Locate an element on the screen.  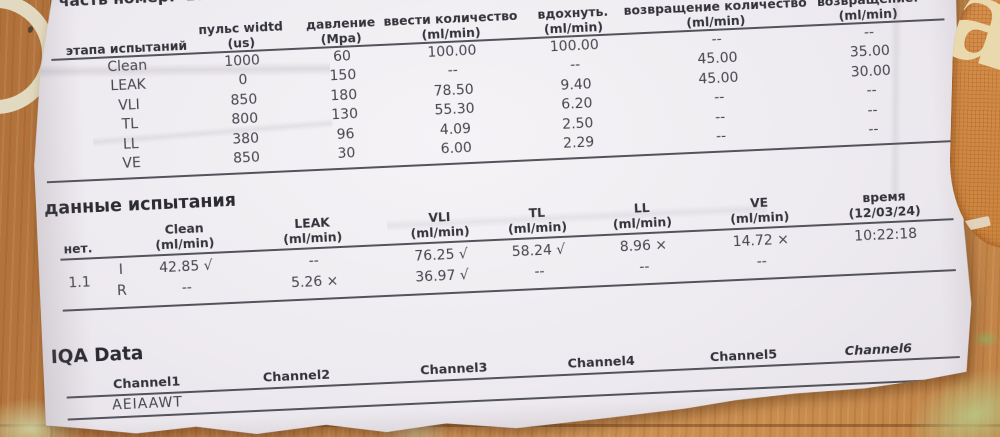
cell-stage: TL is located at coordinates (130, 124).